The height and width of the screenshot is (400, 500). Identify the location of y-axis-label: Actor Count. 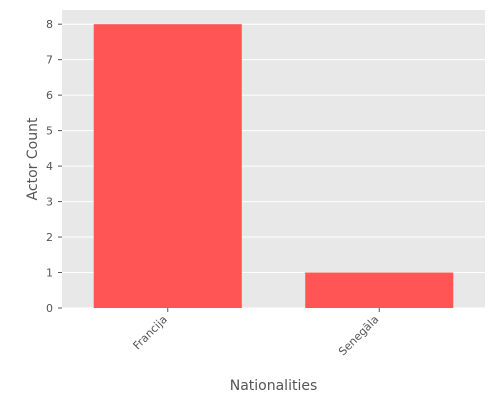
(33, 158).